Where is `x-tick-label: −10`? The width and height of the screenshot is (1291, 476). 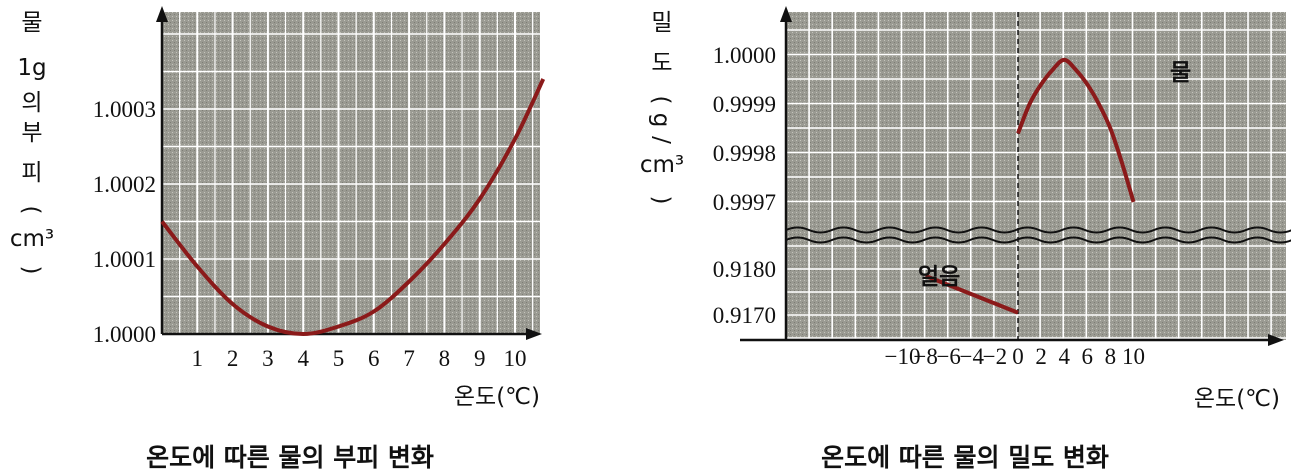 x-tick-label: −10 is located at coordinates (903, 356).